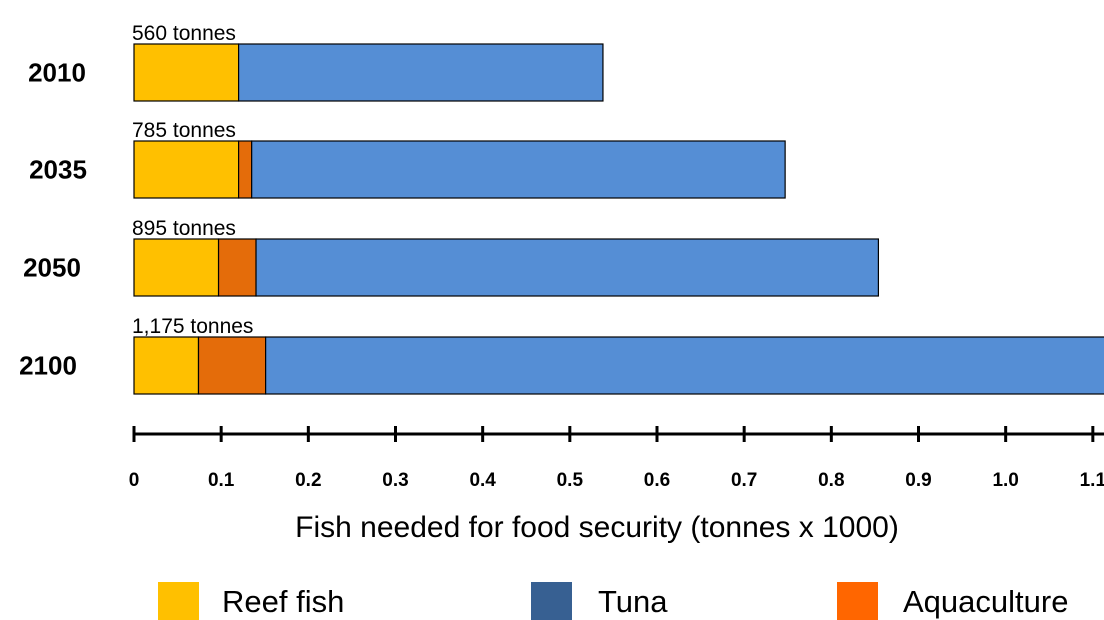 The width and height of the screenshot is (1104, 620). What do you see at coordinates (1005, 480) in the screenshot?
I see `x-tick-label-1.0: 1.0` at bounding box center [1005, 480].